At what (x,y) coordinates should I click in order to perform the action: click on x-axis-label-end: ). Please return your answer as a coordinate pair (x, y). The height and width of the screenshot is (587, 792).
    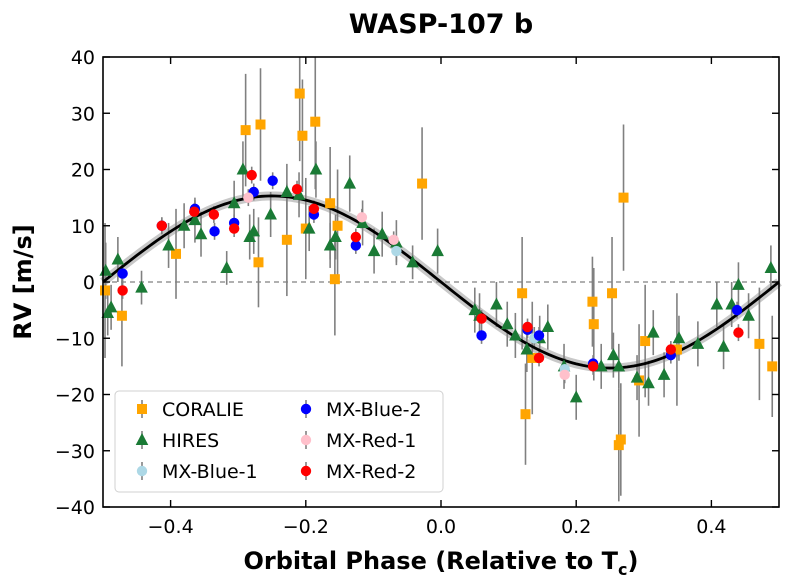
    Looking at the image, I should click on (633, 561).